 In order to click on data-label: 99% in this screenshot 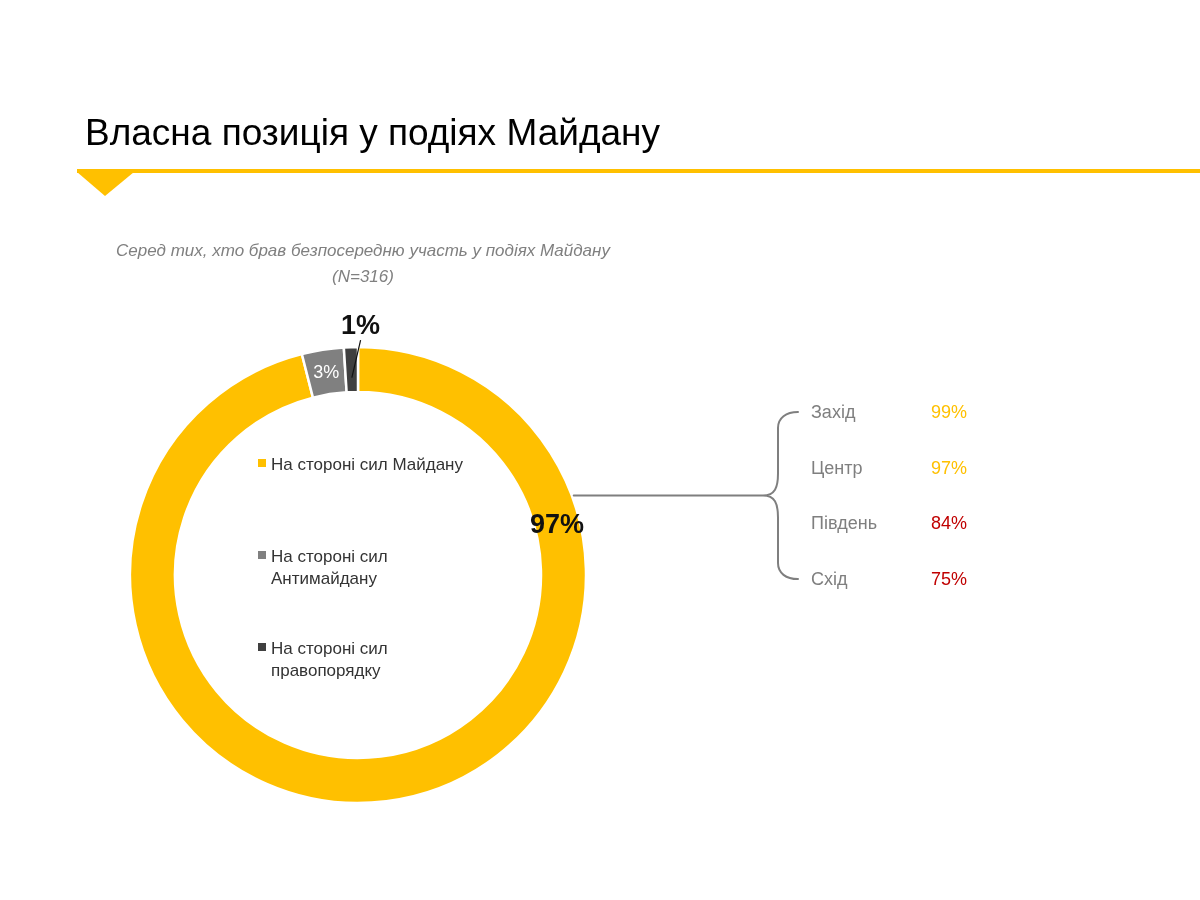, I will do `click(949, 412)`.